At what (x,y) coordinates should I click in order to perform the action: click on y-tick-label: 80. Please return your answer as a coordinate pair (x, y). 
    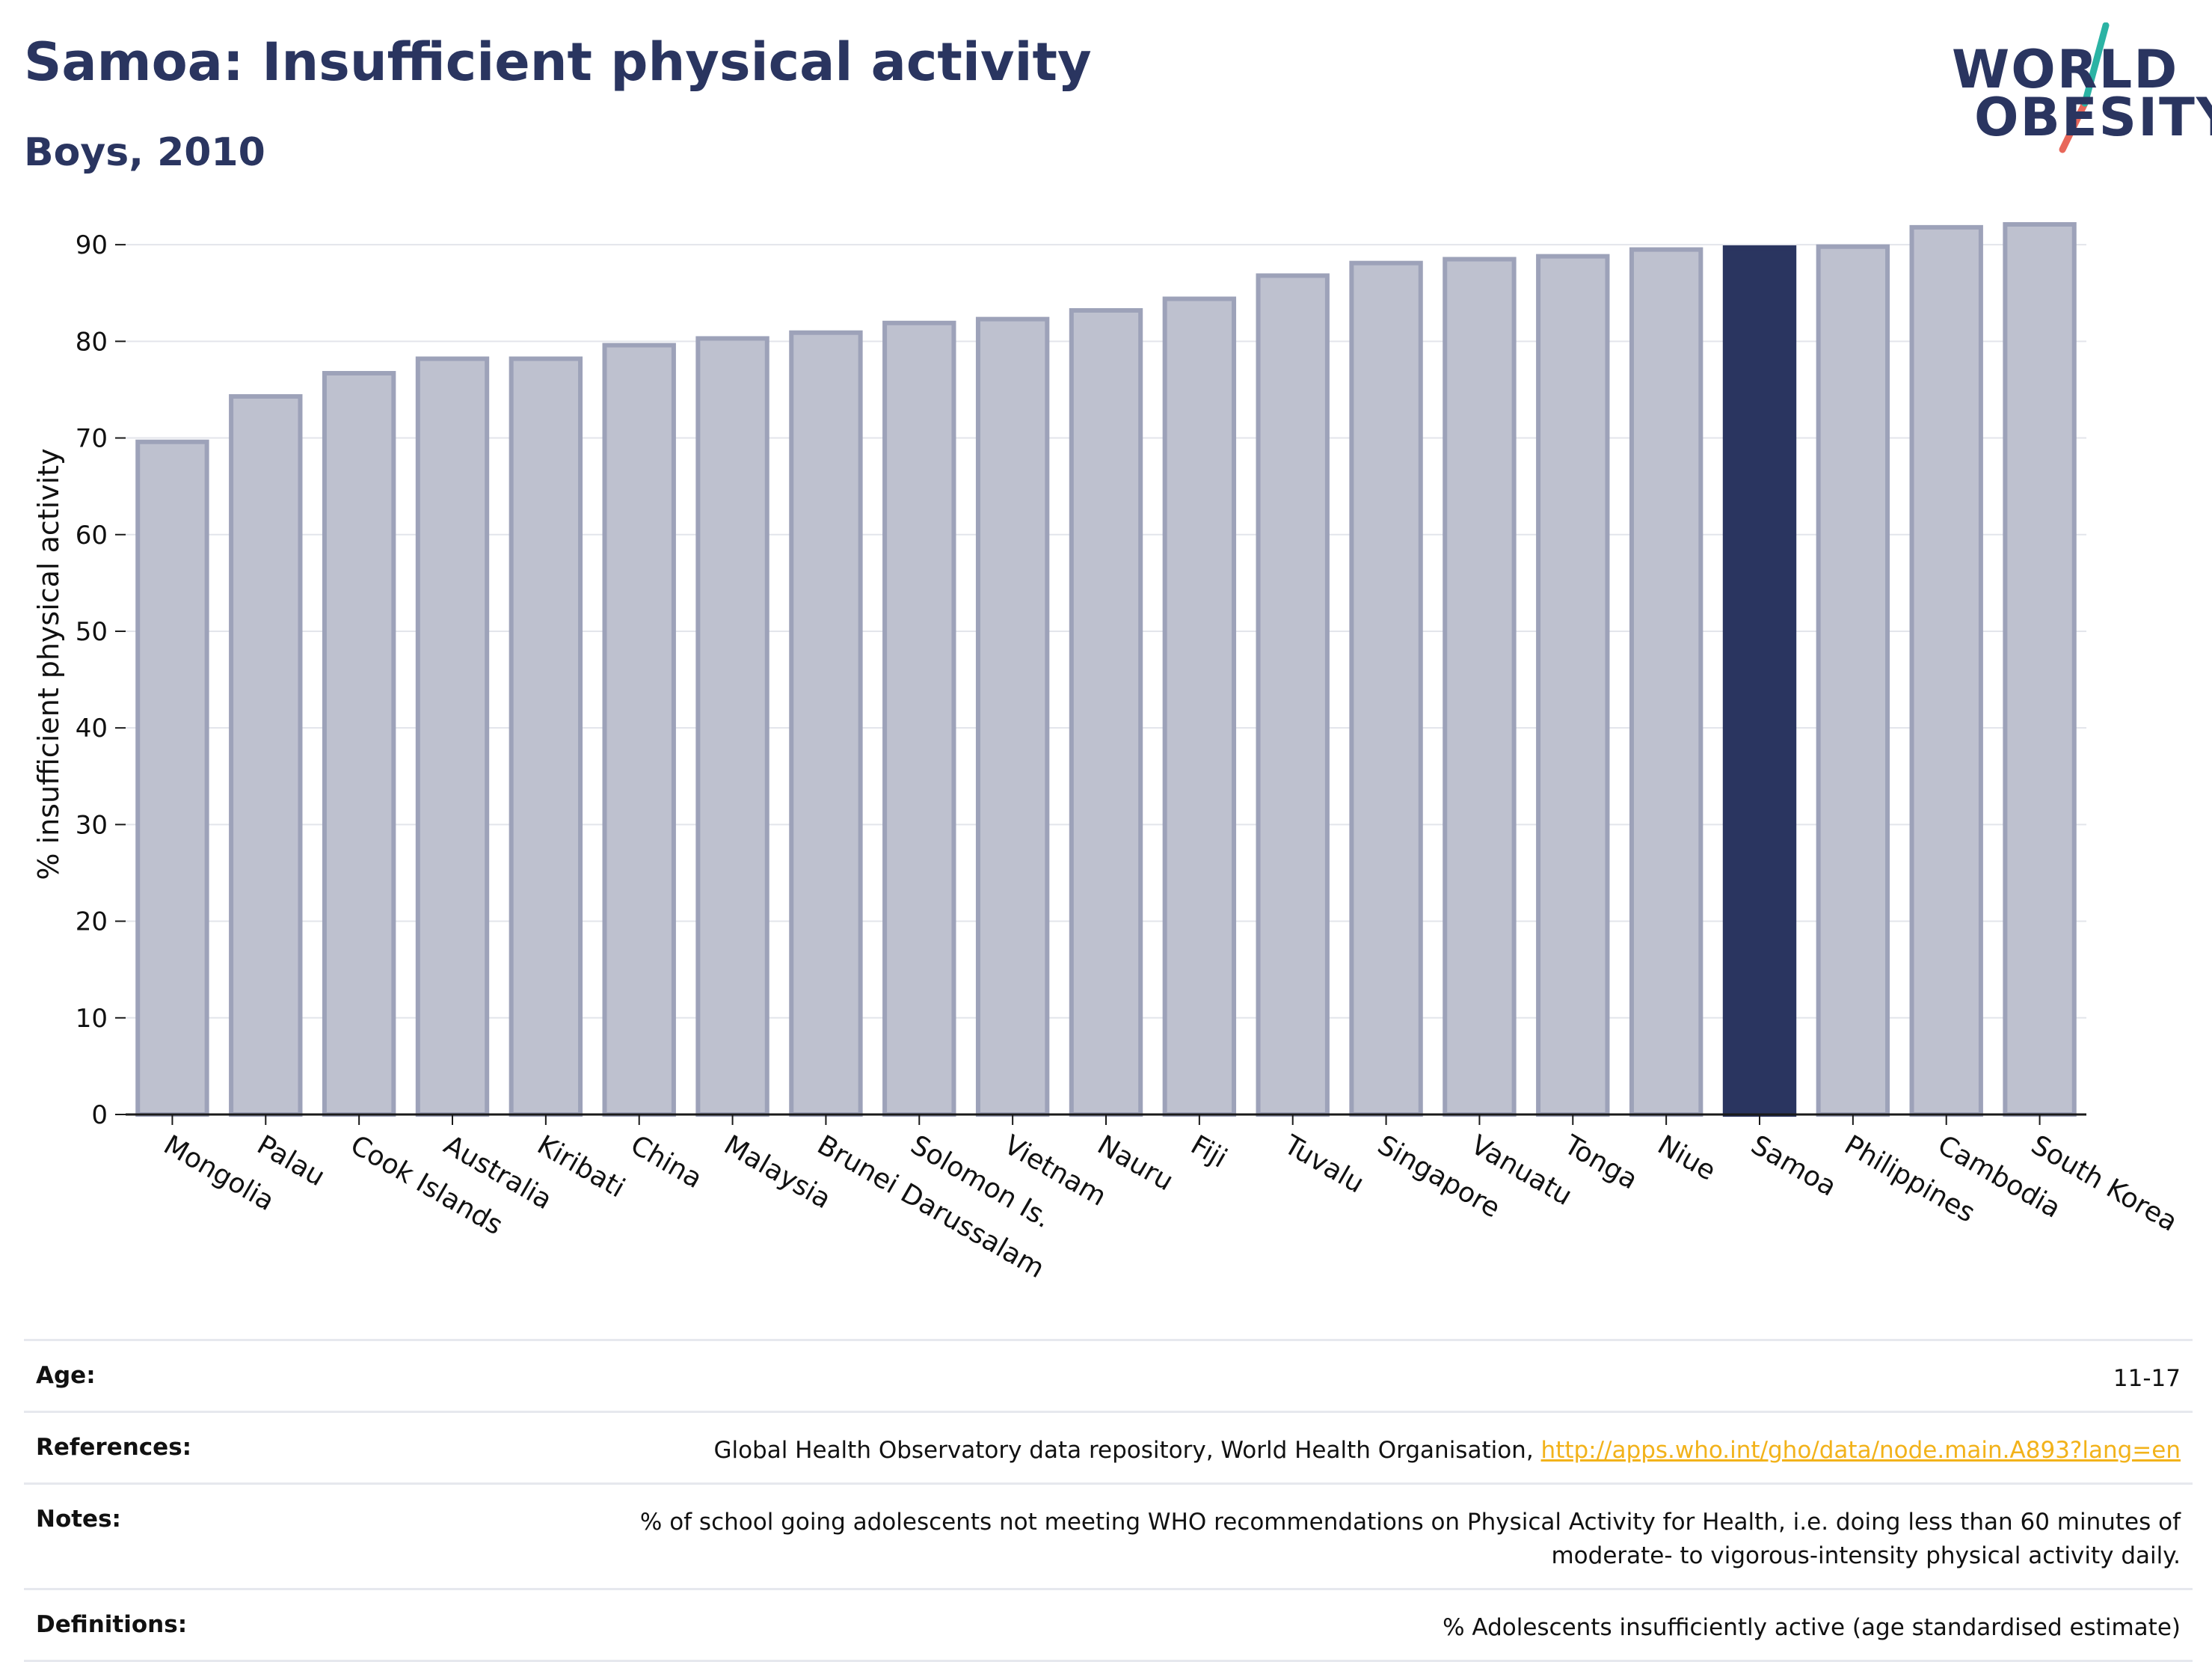
    Looking at the image, I should click on (92, 342).